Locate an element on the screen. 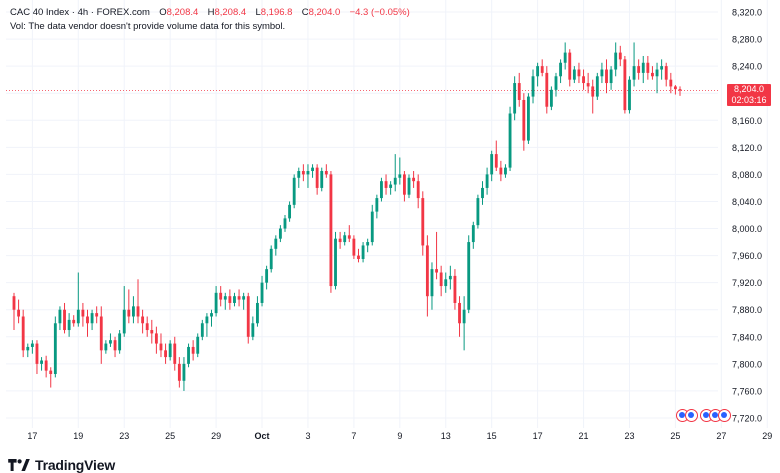 The width and height of the screenshot is (780, 473). x-axis: 17 19 23 25 29 Oct 3 7 9 13 15 17 21 23 25 27 29 is located at coordinates (399, 436).